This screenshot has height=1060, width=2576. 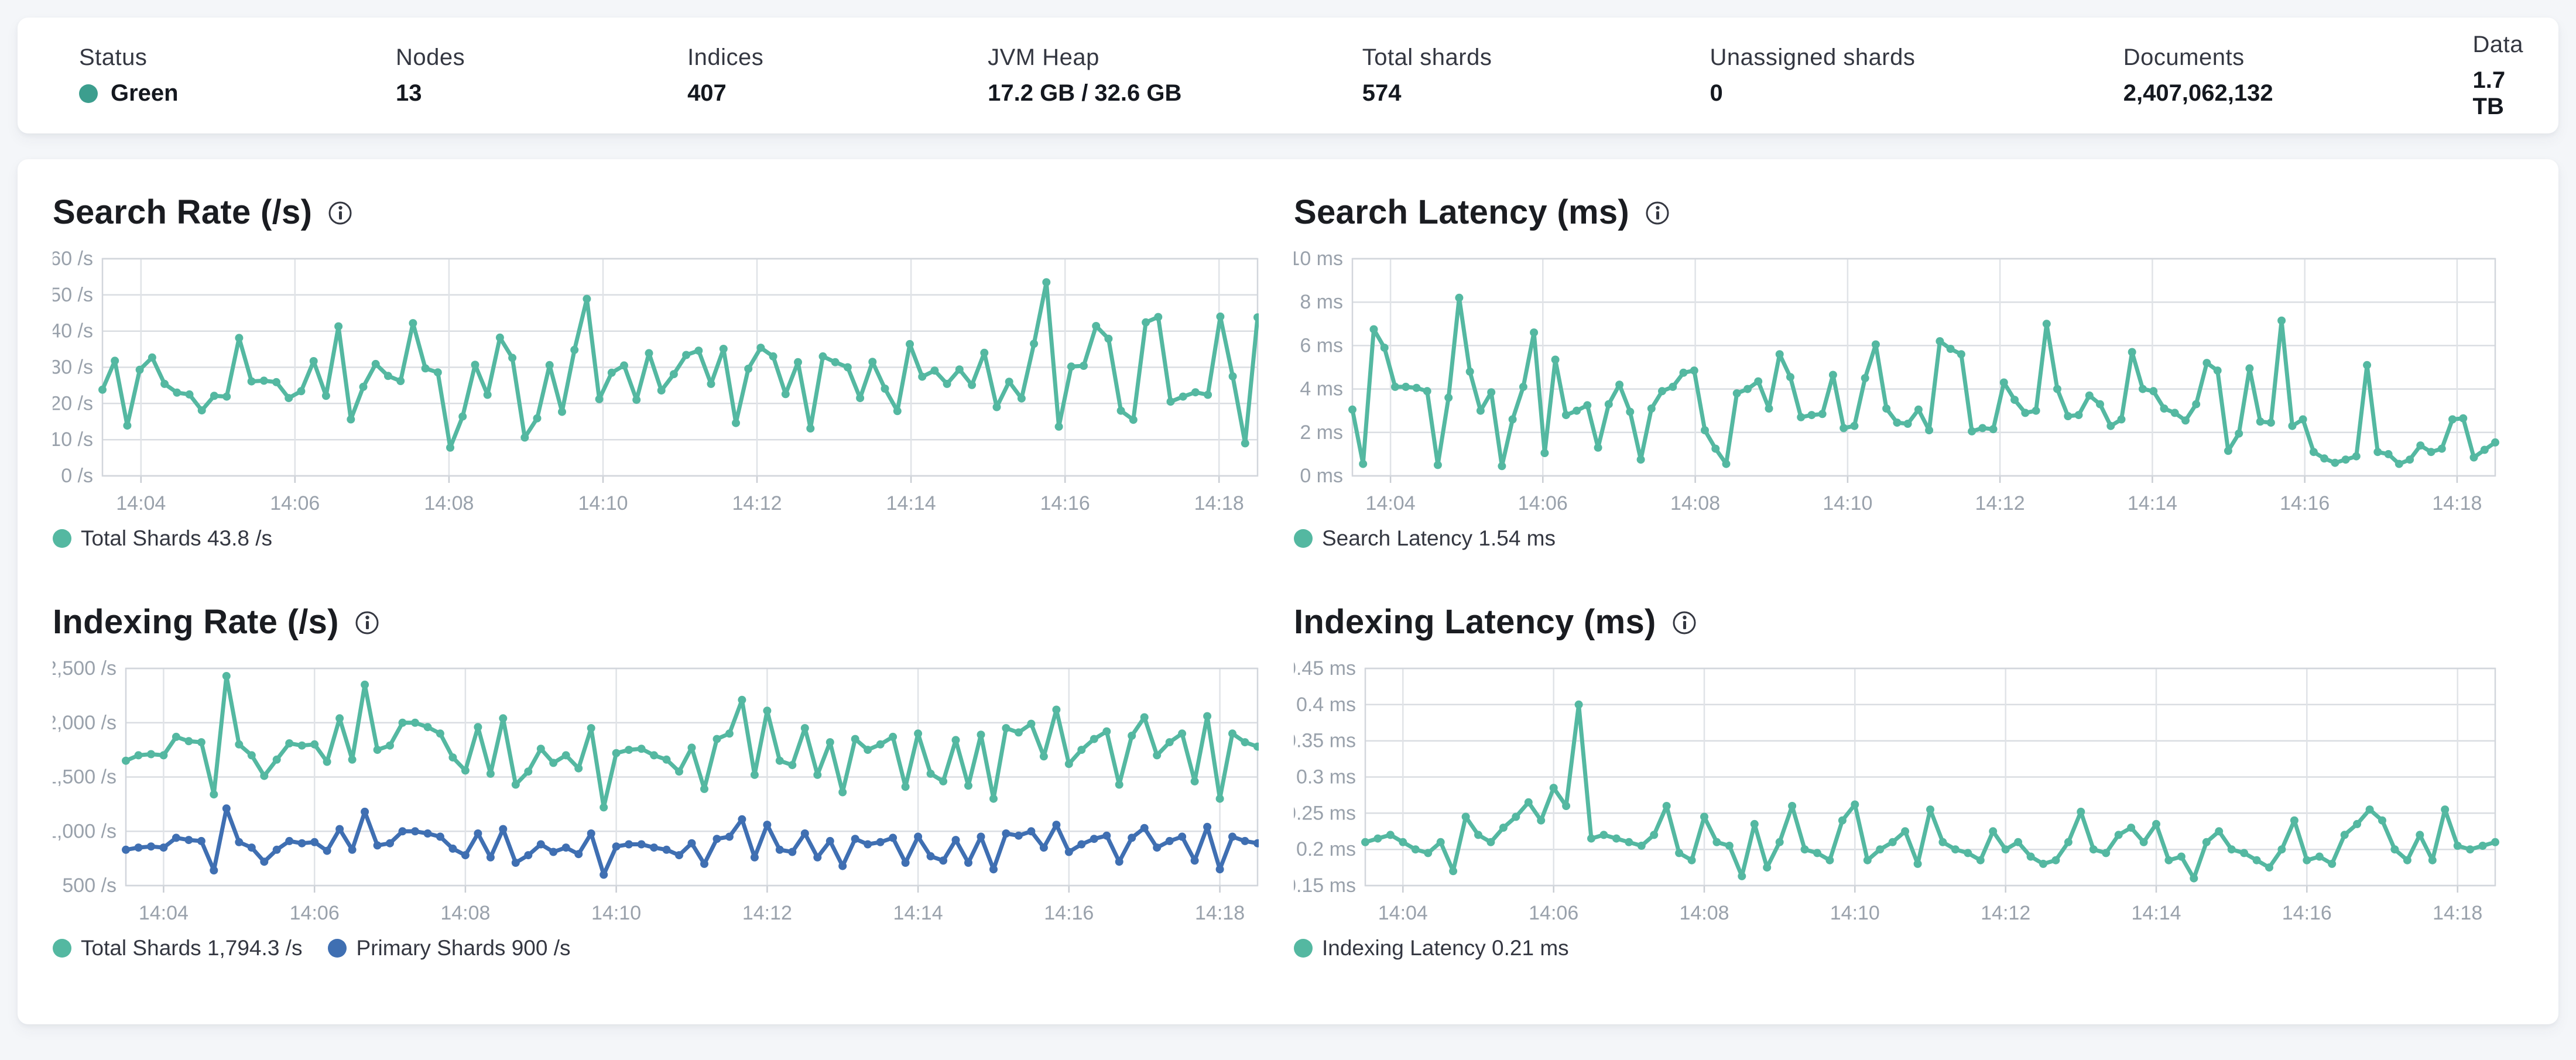 I want to click on legend-item-total-shards: Total Shards 1,794.3 /s, so click(x=177, y=948).